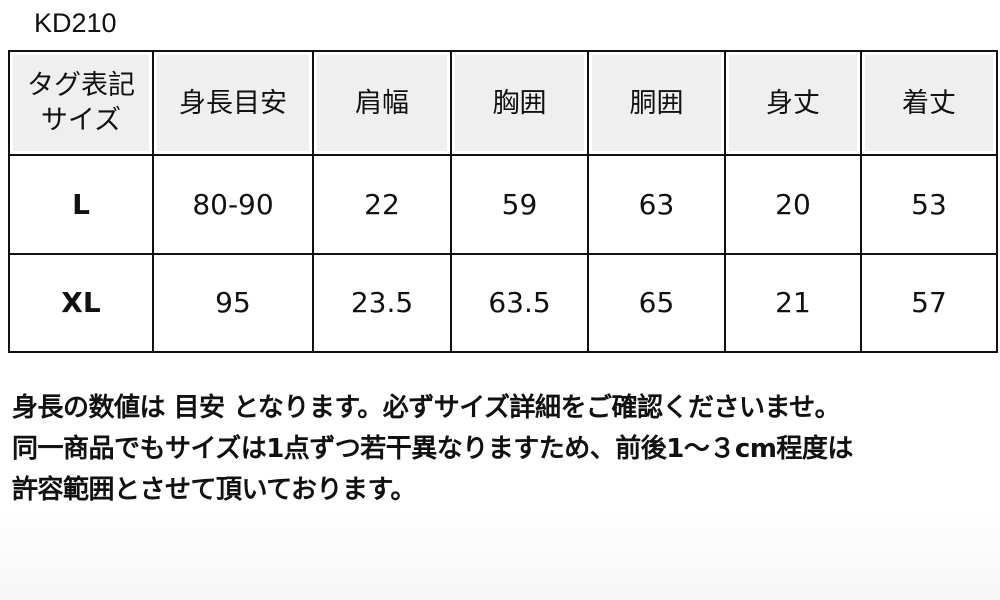 Image resolution: width=1000 pixels, height=600 pixels. What do you see at coordinates (432, 449) in the screenshot?
I see `note-line: 同一商品でもサイズは1点ずつ若干異なりますため、前後1～３cm程度は` at bounding box center [432, 449].